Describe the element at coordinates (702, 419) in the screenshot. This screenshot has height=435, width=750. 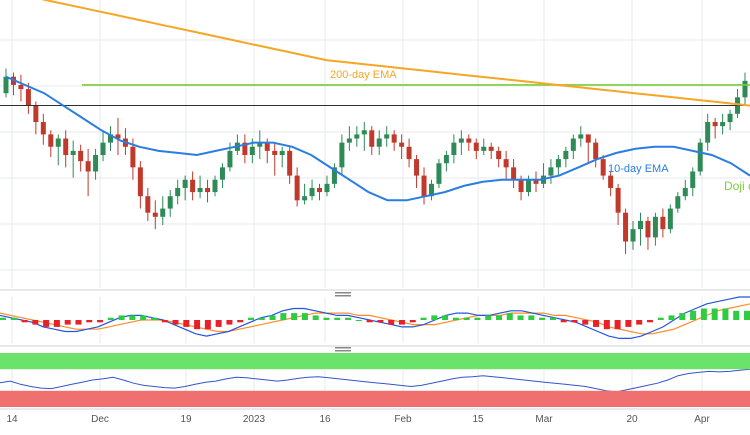
I see `x-tick-label: Apr` at that location.